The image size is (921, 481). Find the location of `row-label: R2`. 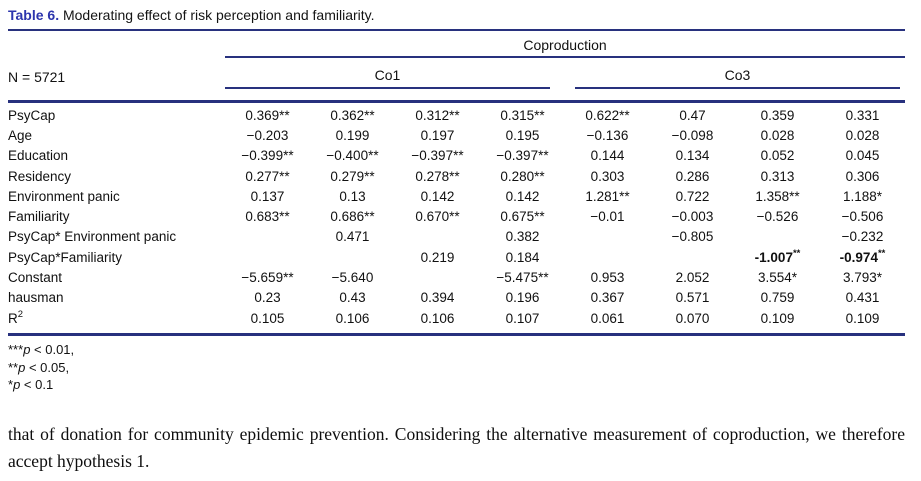

row-label: R2 is located at coordinates (15, 317).